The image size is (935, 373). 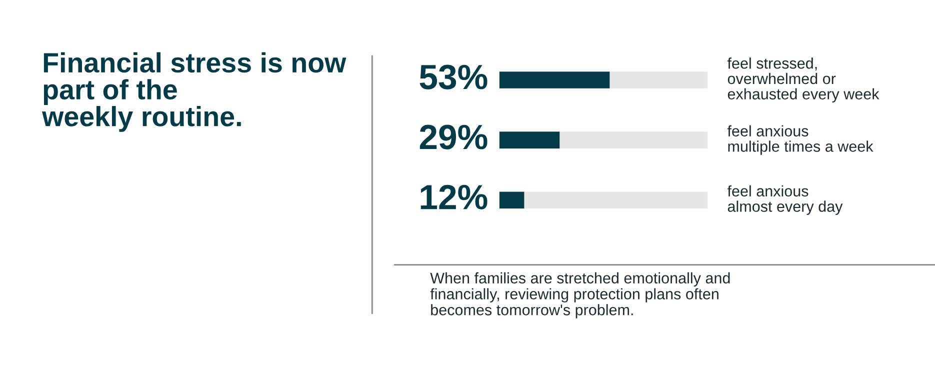 What do you see at coordinates (454, 197) in the screenshot?
I see `data-label: 12%` at bounding box center [454, 197].